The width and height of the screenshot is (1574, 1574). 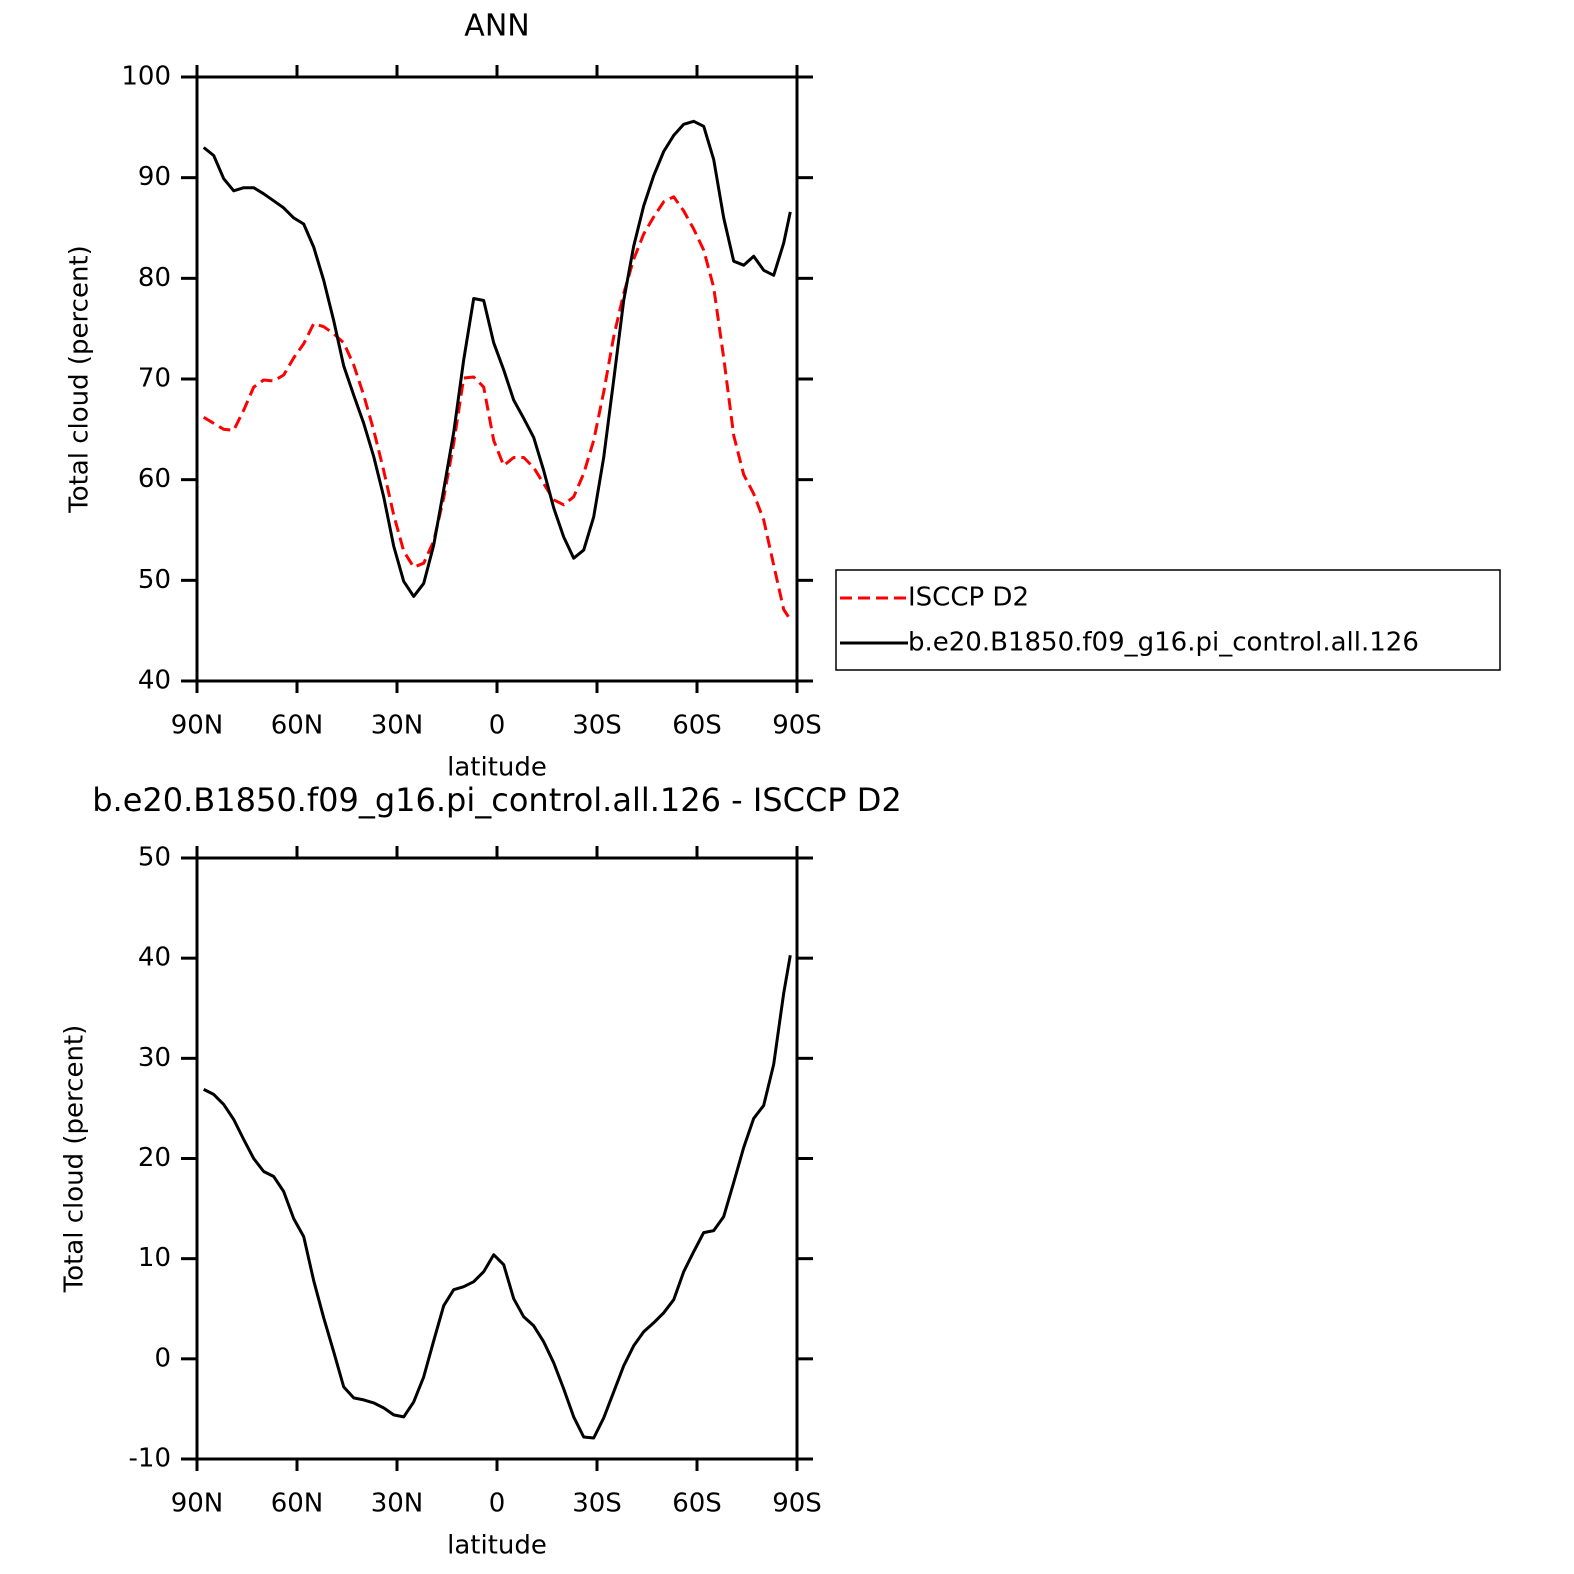 I want to click on y-tick-label: 10, so click(x=154, y=1258).